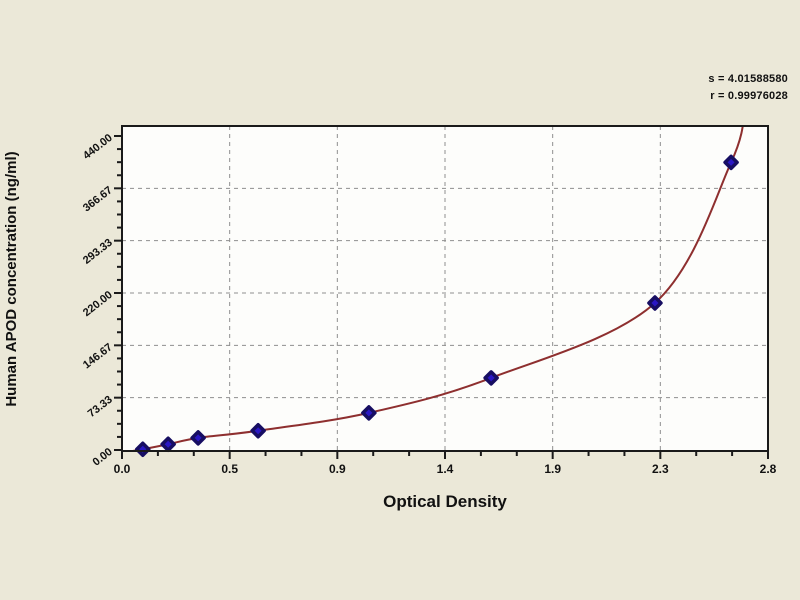 This screenshot has height=600, width=800. Describe the element at coordinates (98, 252) in the screenshot. I see `y-tick-label: 293.33` at that location.